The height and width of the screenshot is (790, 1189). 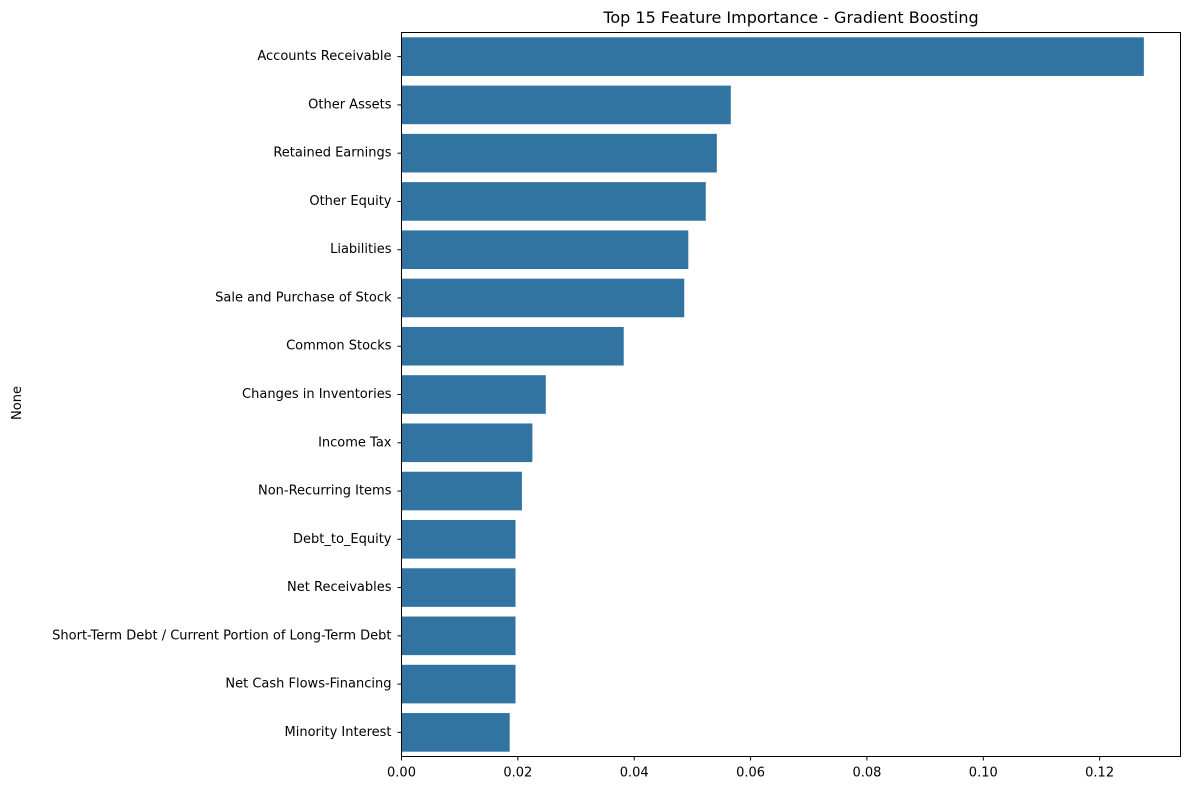 I want to click on y-tick-label: Sale and Purchase of Stock, so click(x=303, y=297).